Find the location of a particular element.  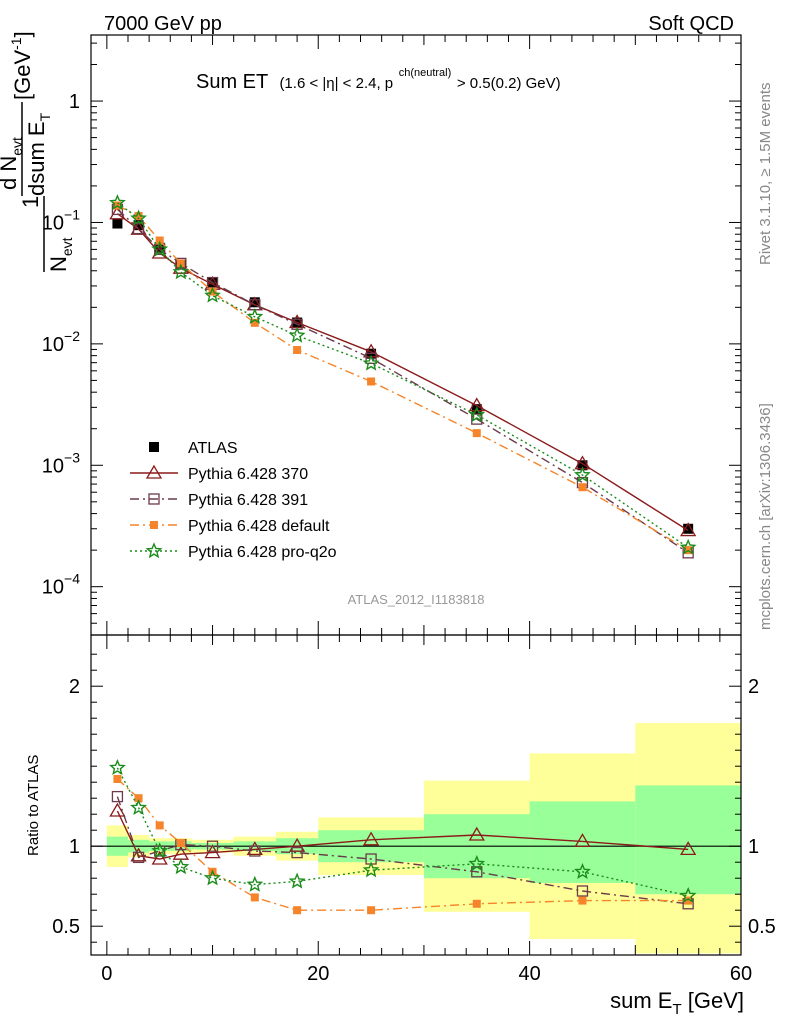

ylabel-pre-bottom-main: N is located at coordinates (58, 264).